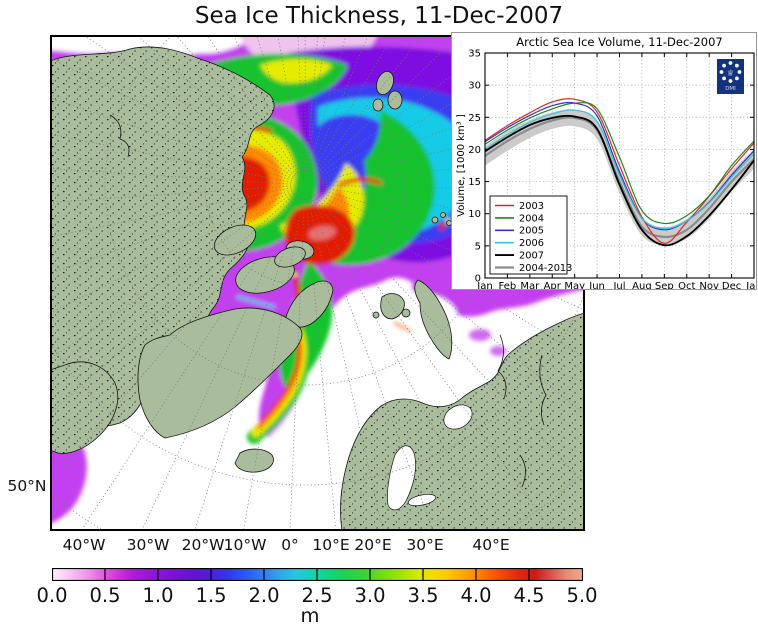 The width and height of the screenshot is (758, 631). I want to click on colorbar-tick-label: 0.5, so click(105, 595).